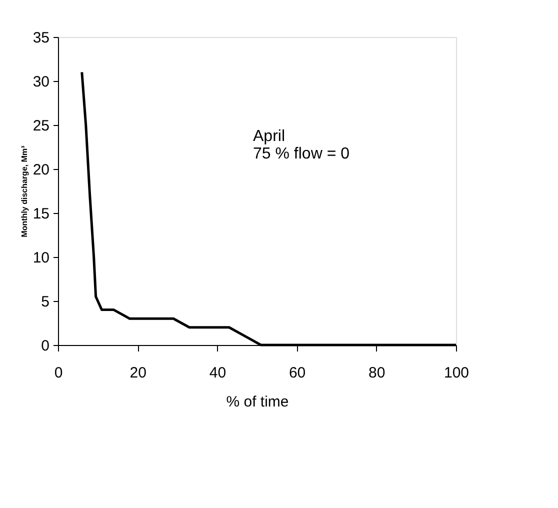 The width and height of the screenshot is (558, 508). I want to click on x-tick-label: 60, so click(297, 373).